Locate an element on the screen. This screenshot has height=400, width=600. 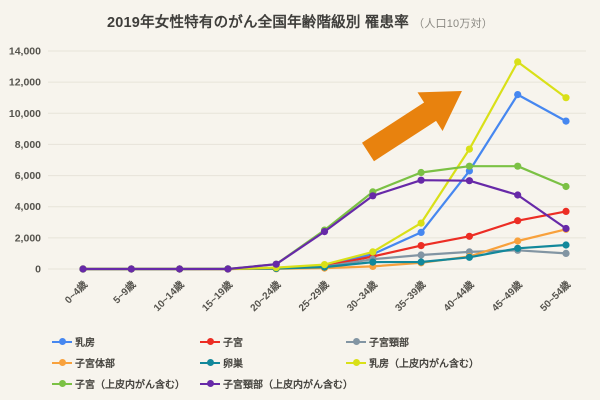
legend-label: 子宮 is located at coordinates (233, 343).